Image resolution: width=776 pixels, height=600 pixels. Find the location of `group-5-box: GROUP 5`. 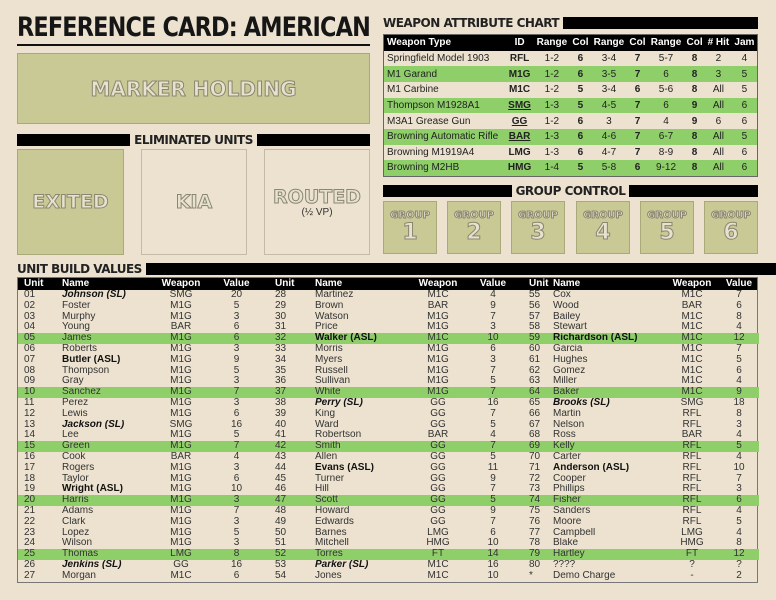

group-5-box: GROUP 5 is located at coordinates (667, 227).